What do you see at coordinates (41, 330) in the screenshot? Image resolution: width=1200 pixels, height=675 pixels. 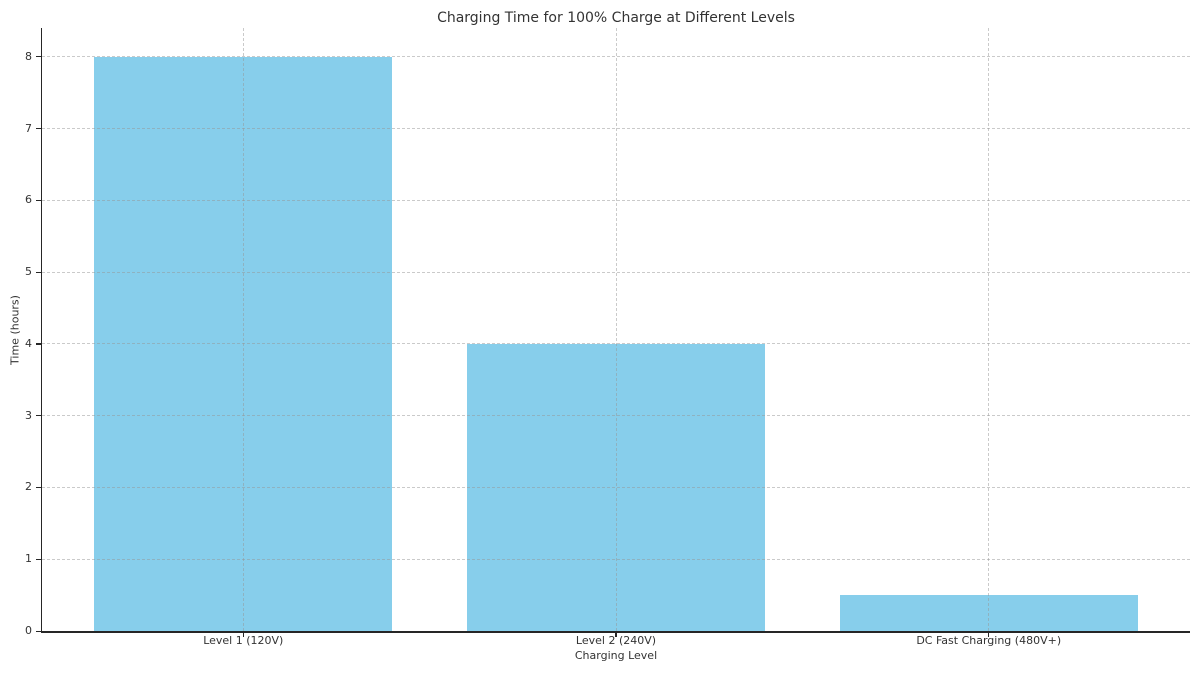 I see `y-axis-spine` at bounding box center [41, 330].